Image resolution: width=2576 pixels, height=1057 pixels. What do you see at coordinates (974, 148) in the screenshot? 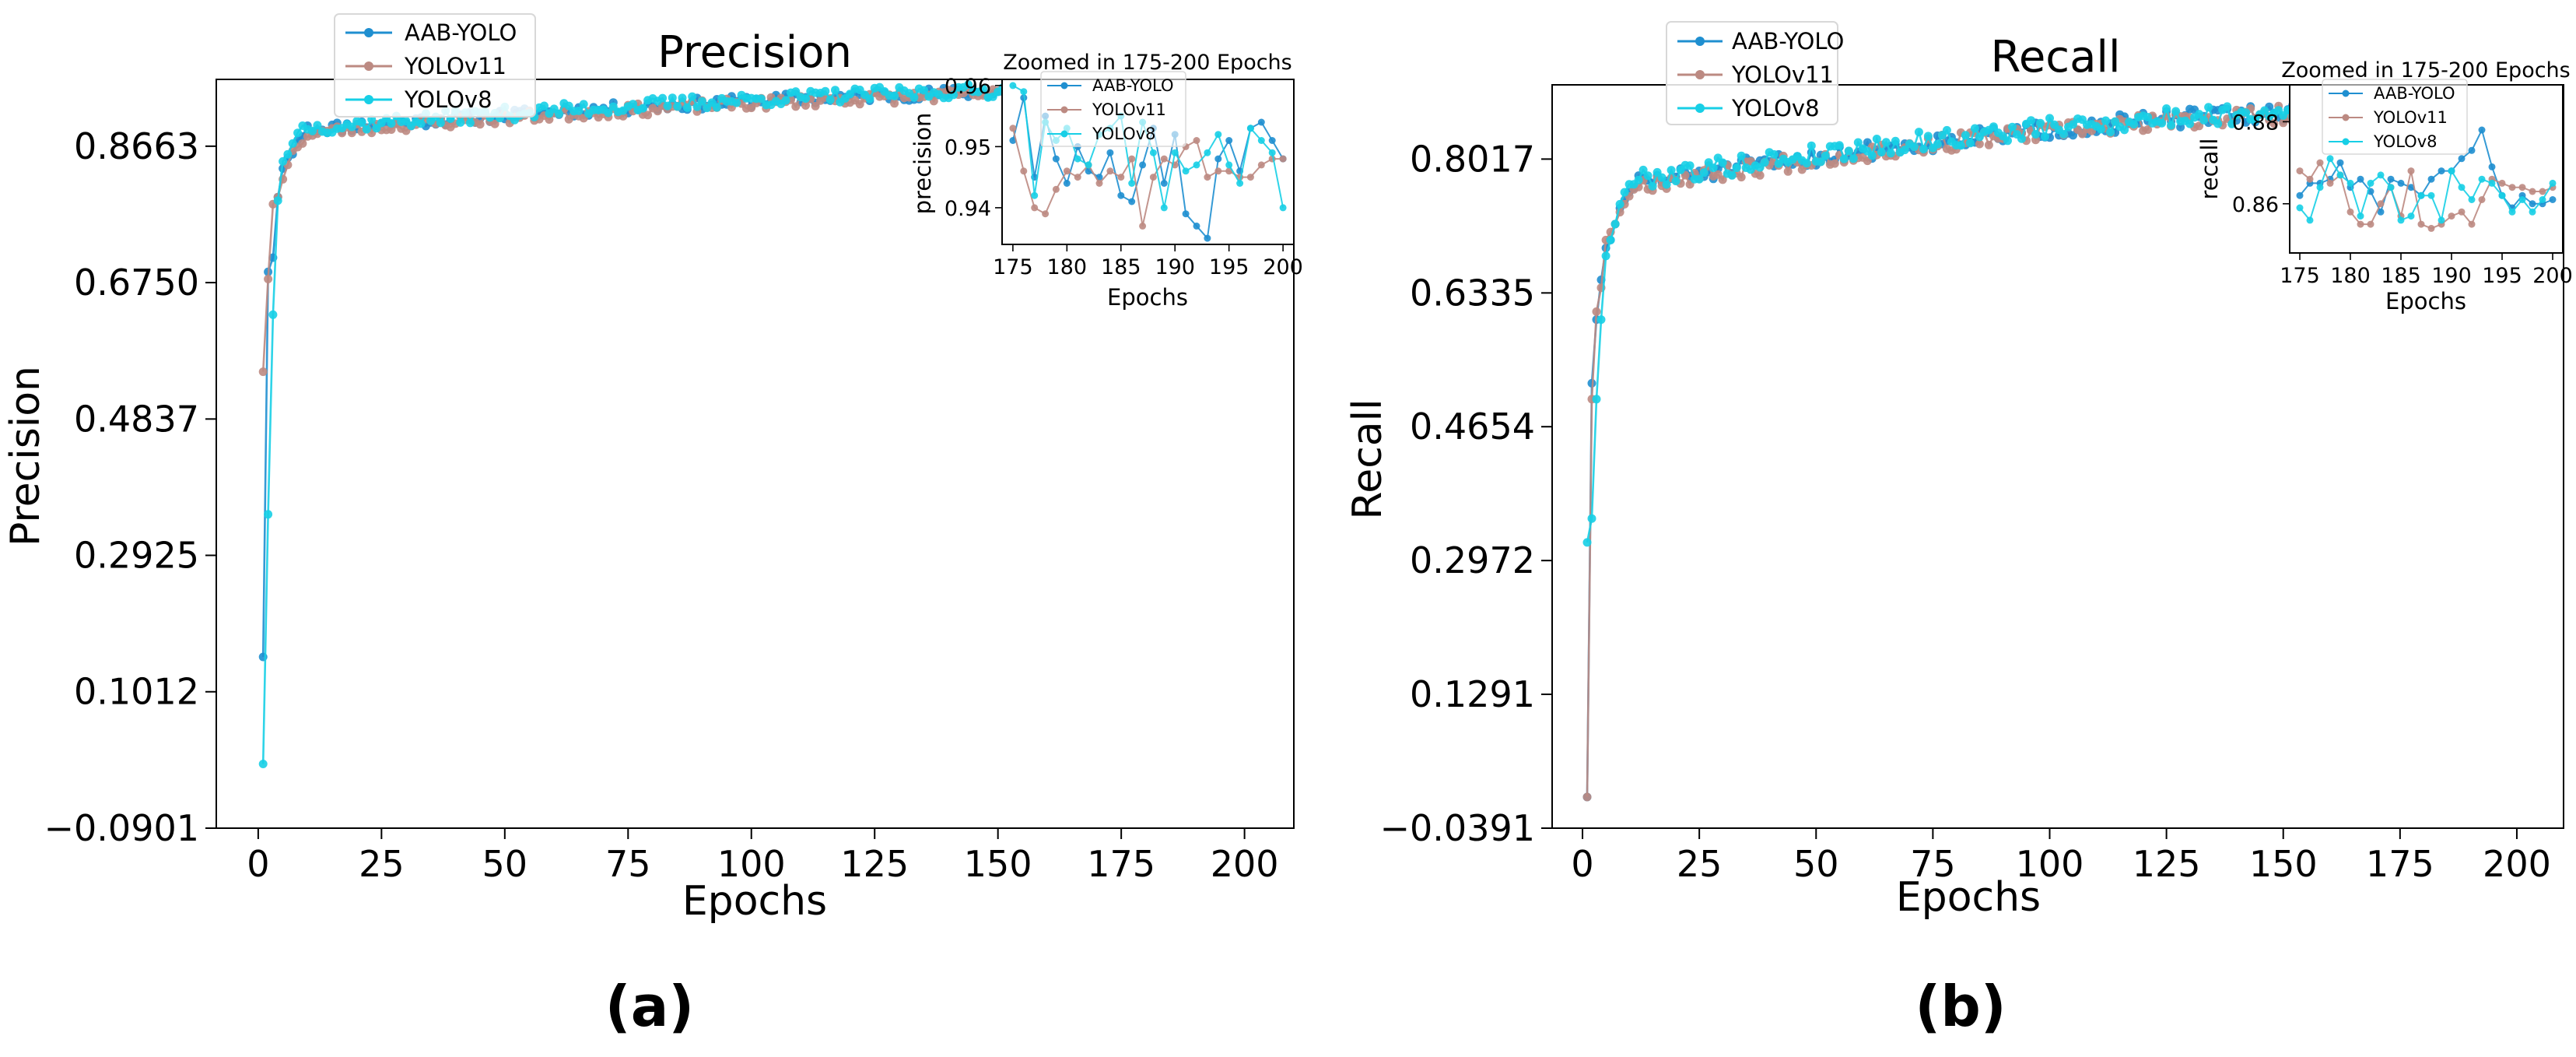
I see `precision-inset-y-ticks: 0.94 0.95 0.96` at bounding box center [974, 148].